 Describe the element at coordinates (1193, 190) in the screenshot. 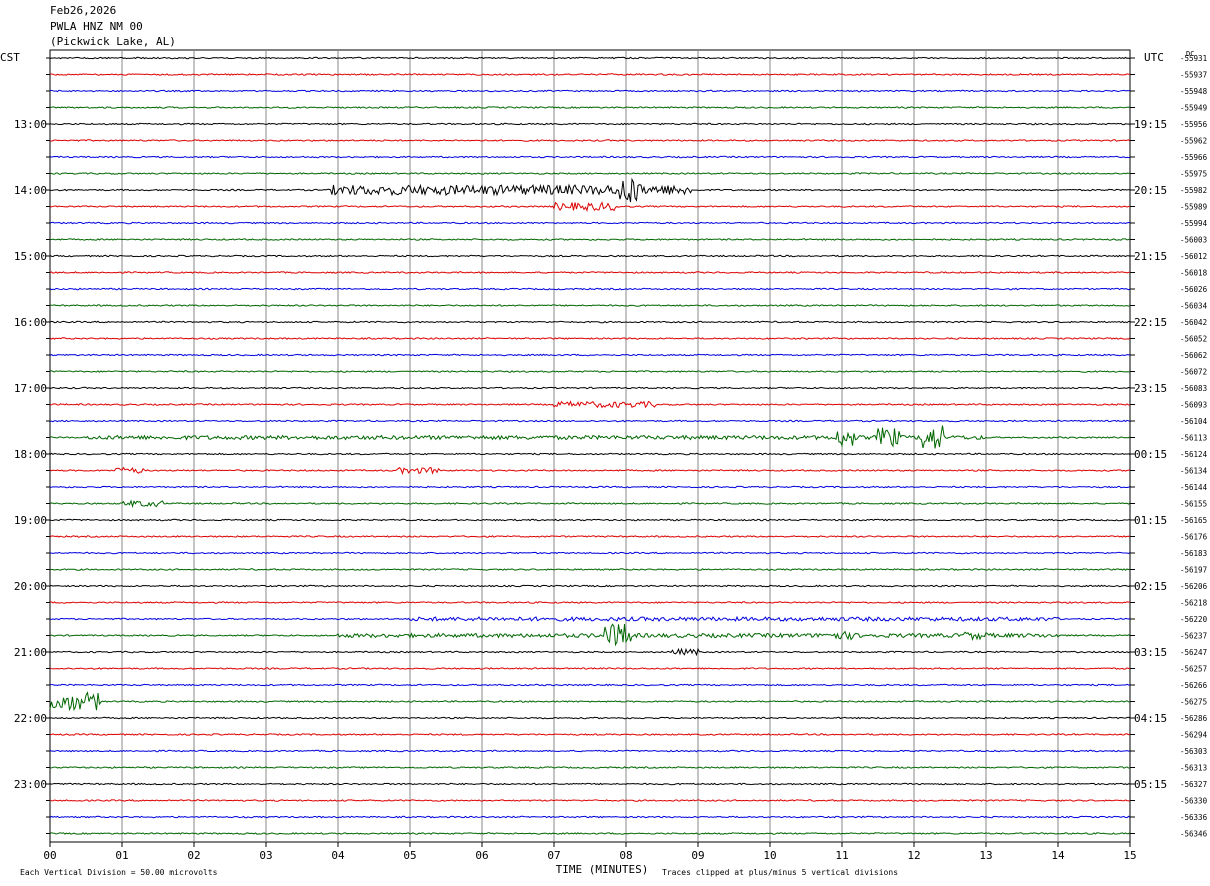

I see `dc-offset-label: -55982` at that location.